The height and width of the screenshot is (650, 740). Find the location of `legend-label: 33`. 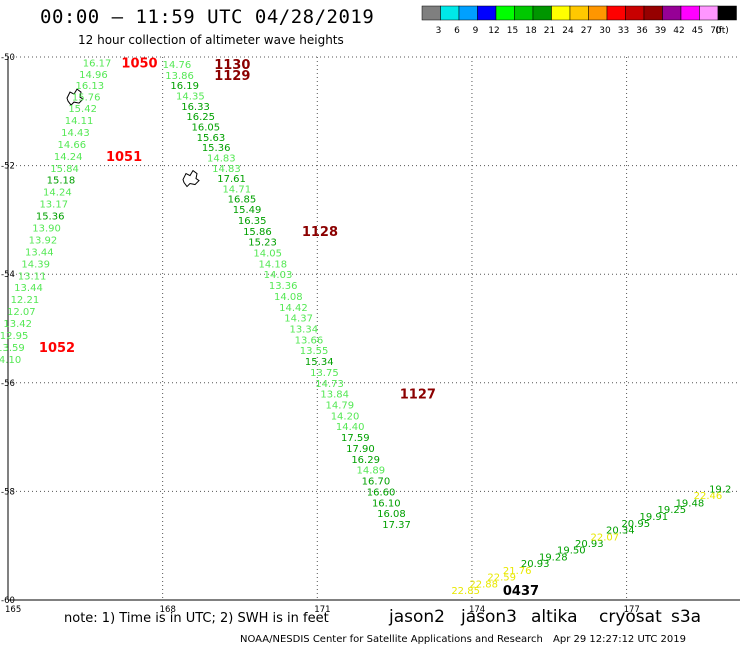

legend-label: 33 is located at coordinates (623, 31).